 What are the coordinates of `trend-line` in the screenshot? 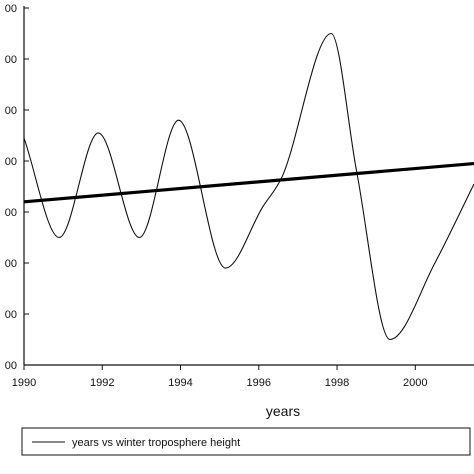 It's located at (248, 182).